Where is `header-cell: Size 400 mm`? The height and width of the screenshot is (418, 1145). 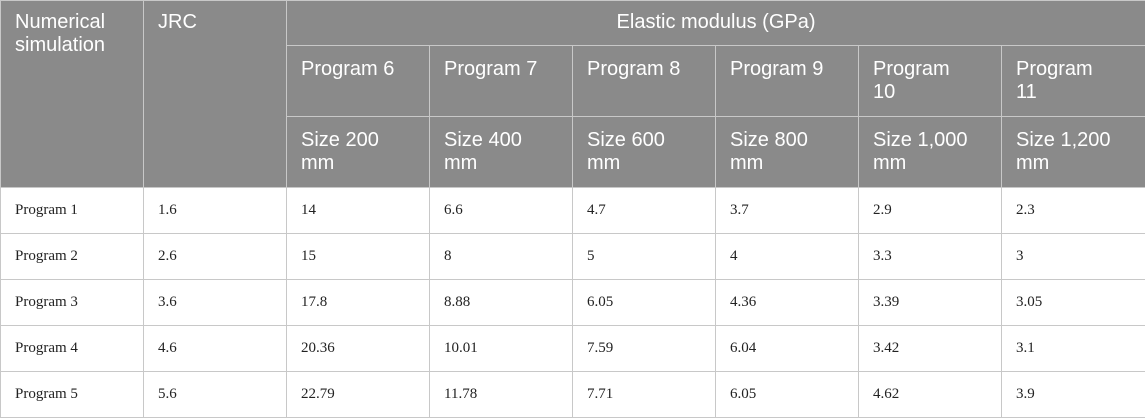 header-cell: Size 400 mm is located at coordinates (501, 152).